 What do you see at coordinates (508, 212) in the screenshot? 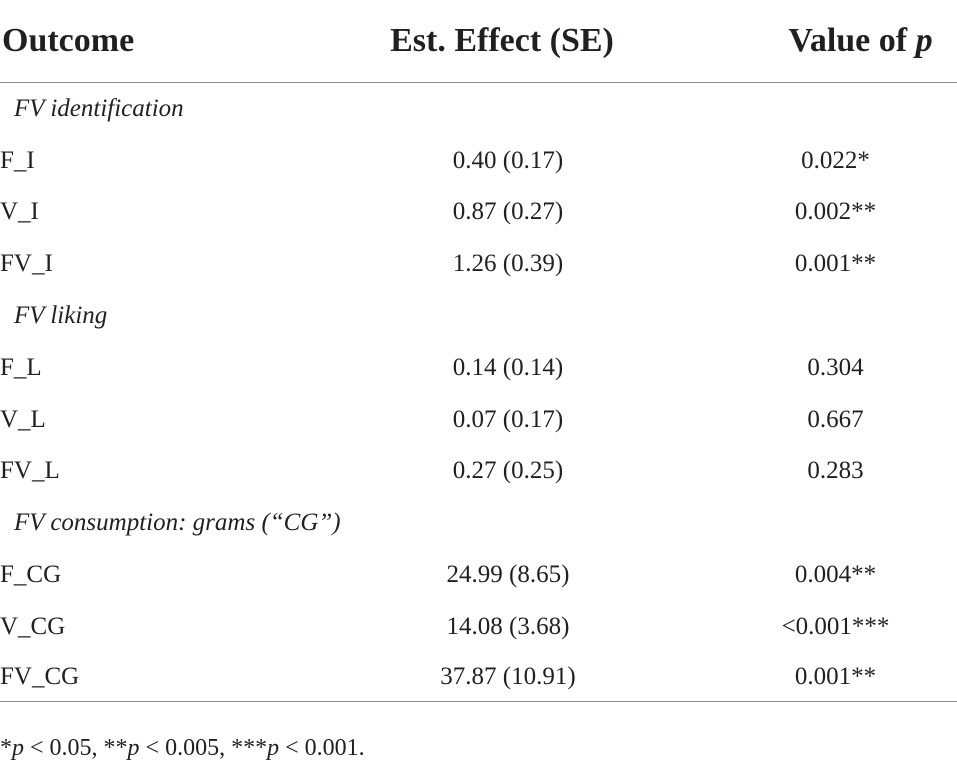
I see `effect-cell: 0.87 (0.27)` at bounding box center [508, 212].